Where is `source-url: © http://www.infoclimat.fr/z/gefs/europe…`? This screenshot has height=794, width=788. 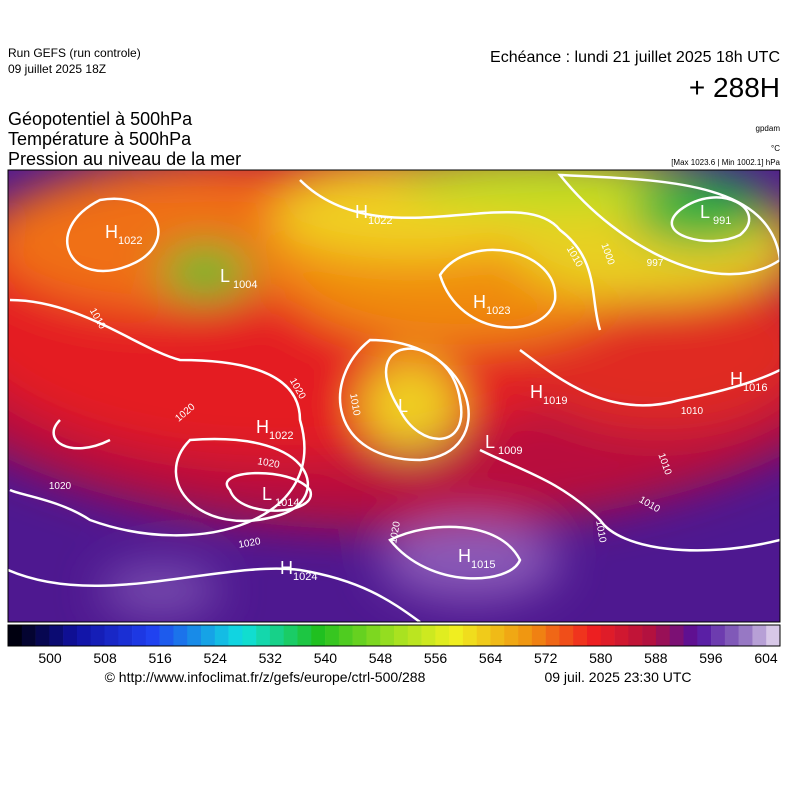 source-url: © http://www.infoclimat.fr/z/gefs/europe… is located at coordinates (265, 677).